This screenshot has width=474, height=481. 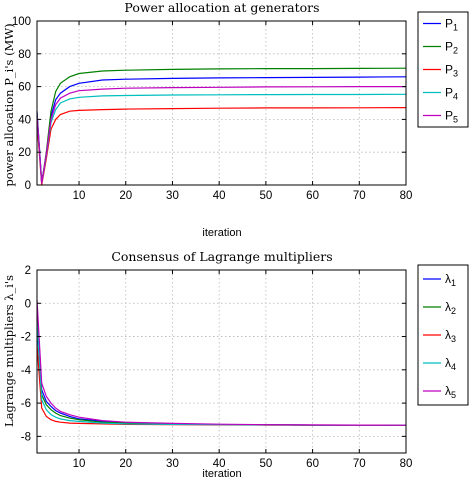 I want to click on y-tick-label: -4, so click(x=26, y=371).